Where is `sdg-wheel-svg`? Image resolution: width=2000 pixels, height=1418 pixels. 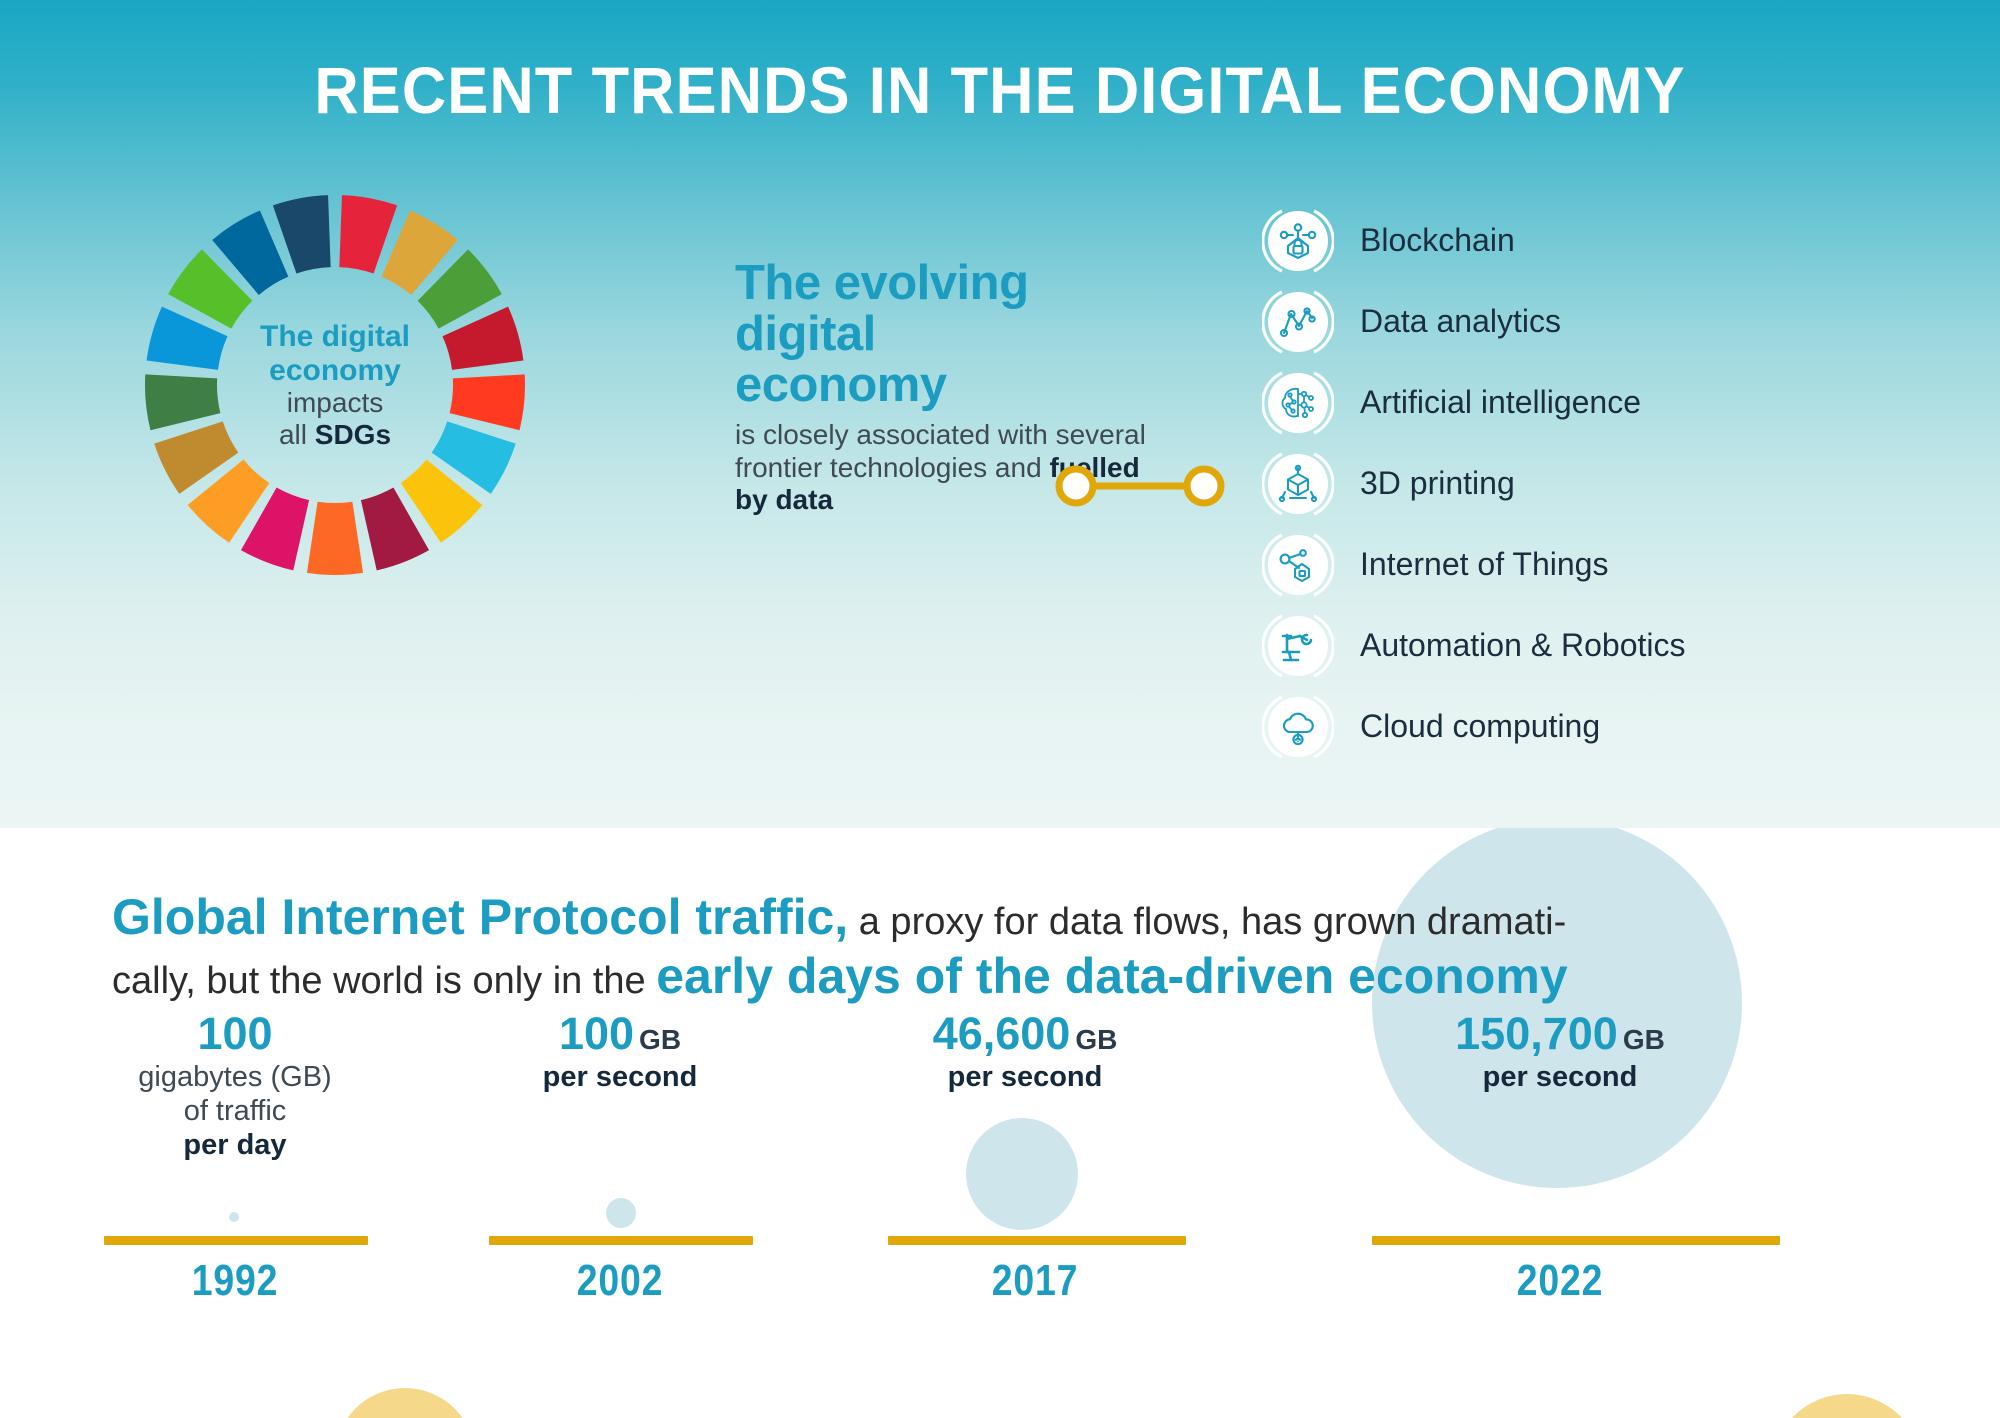 sdg-wheel-svg is located at coordinates (335, 385).